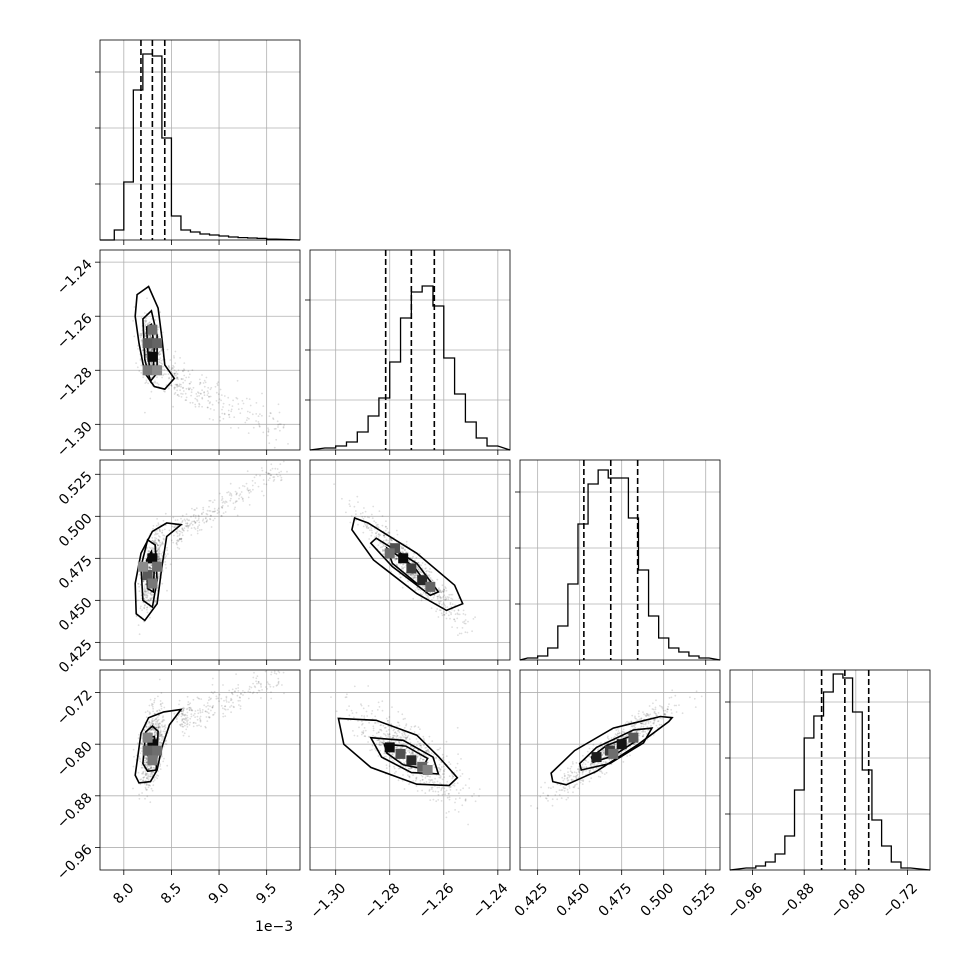 The image size is (970, 970). Describe the element at coordinates (147, 737) in the screenshot. I see `density-cell` at that location.